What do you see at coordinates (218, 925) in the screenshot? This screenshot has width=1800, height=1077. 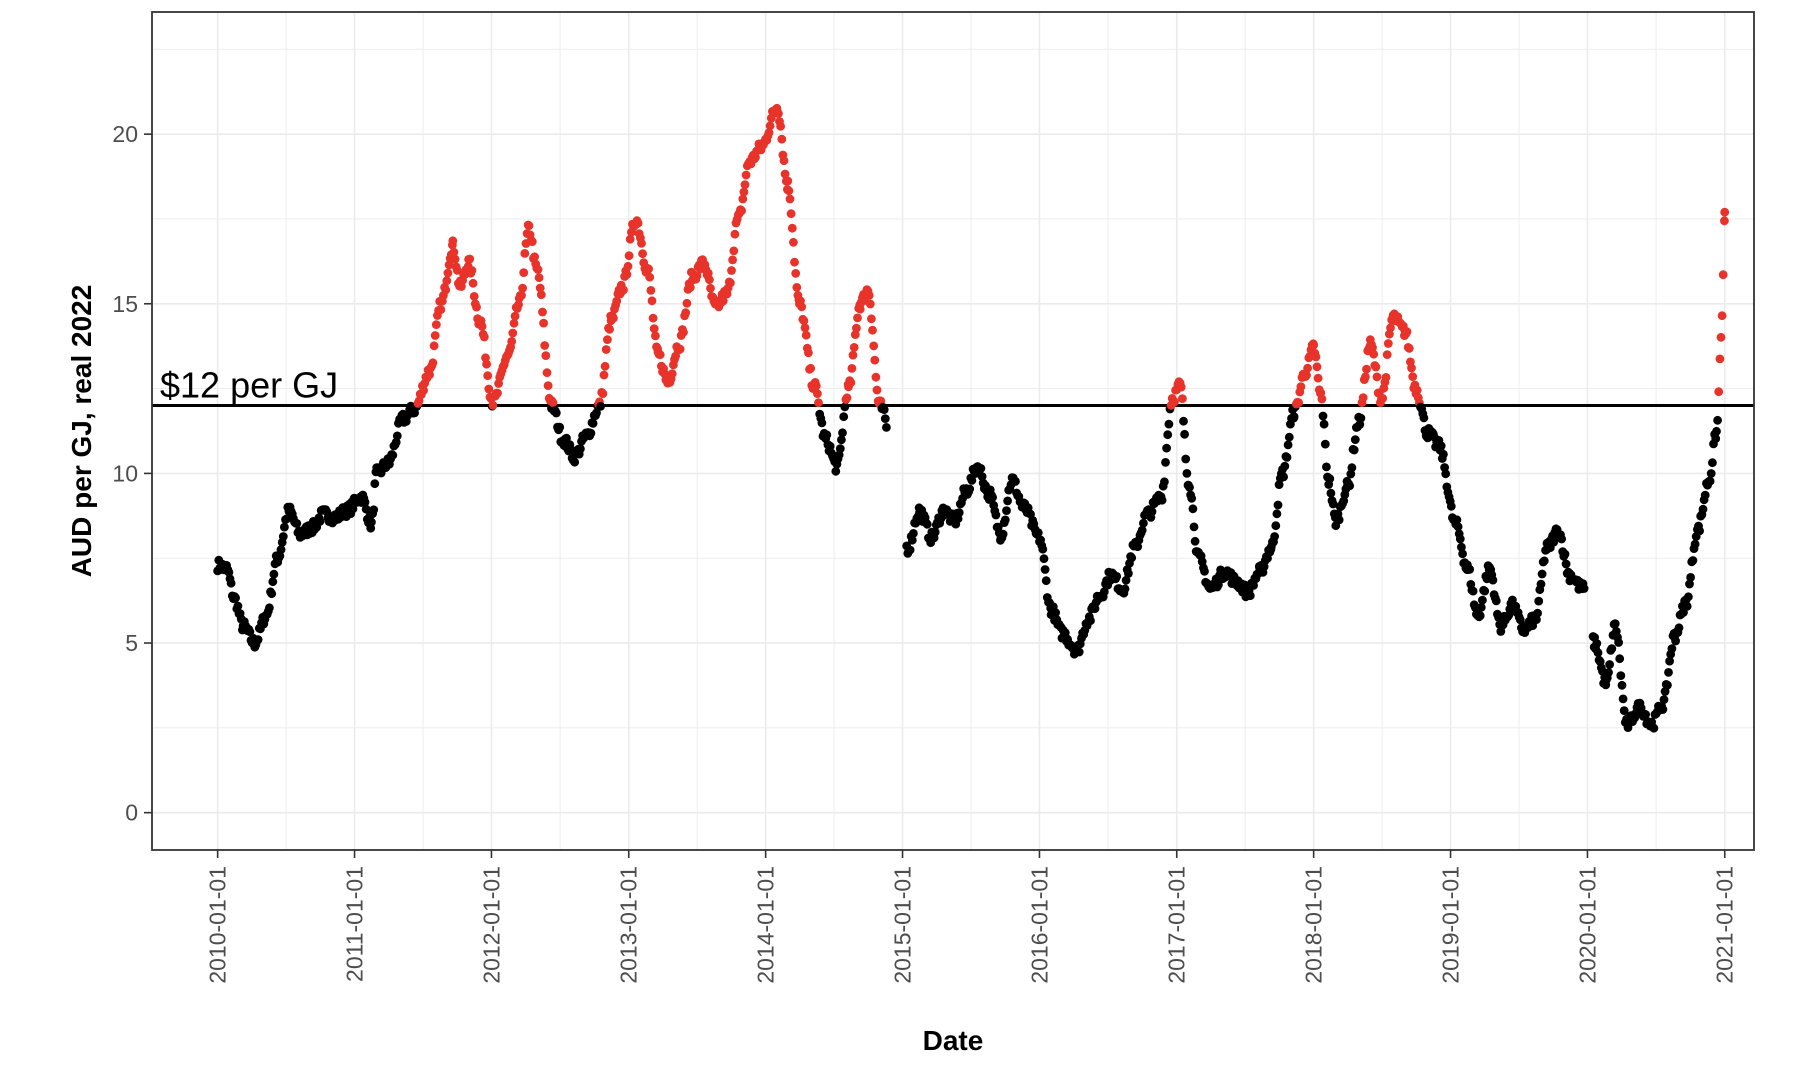 I see `x-tick-label: 2010-01-01` at bounding box center [218, 925].